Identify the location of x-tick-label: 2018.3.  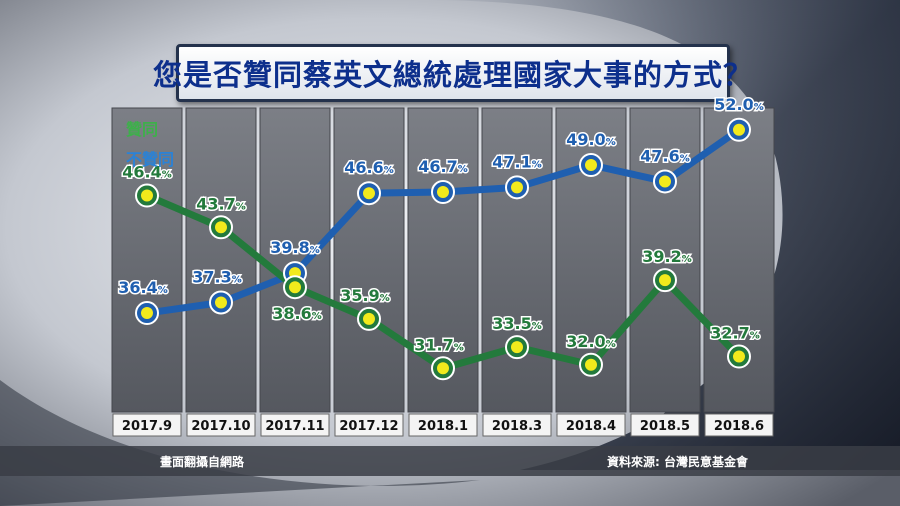
(517, 426).